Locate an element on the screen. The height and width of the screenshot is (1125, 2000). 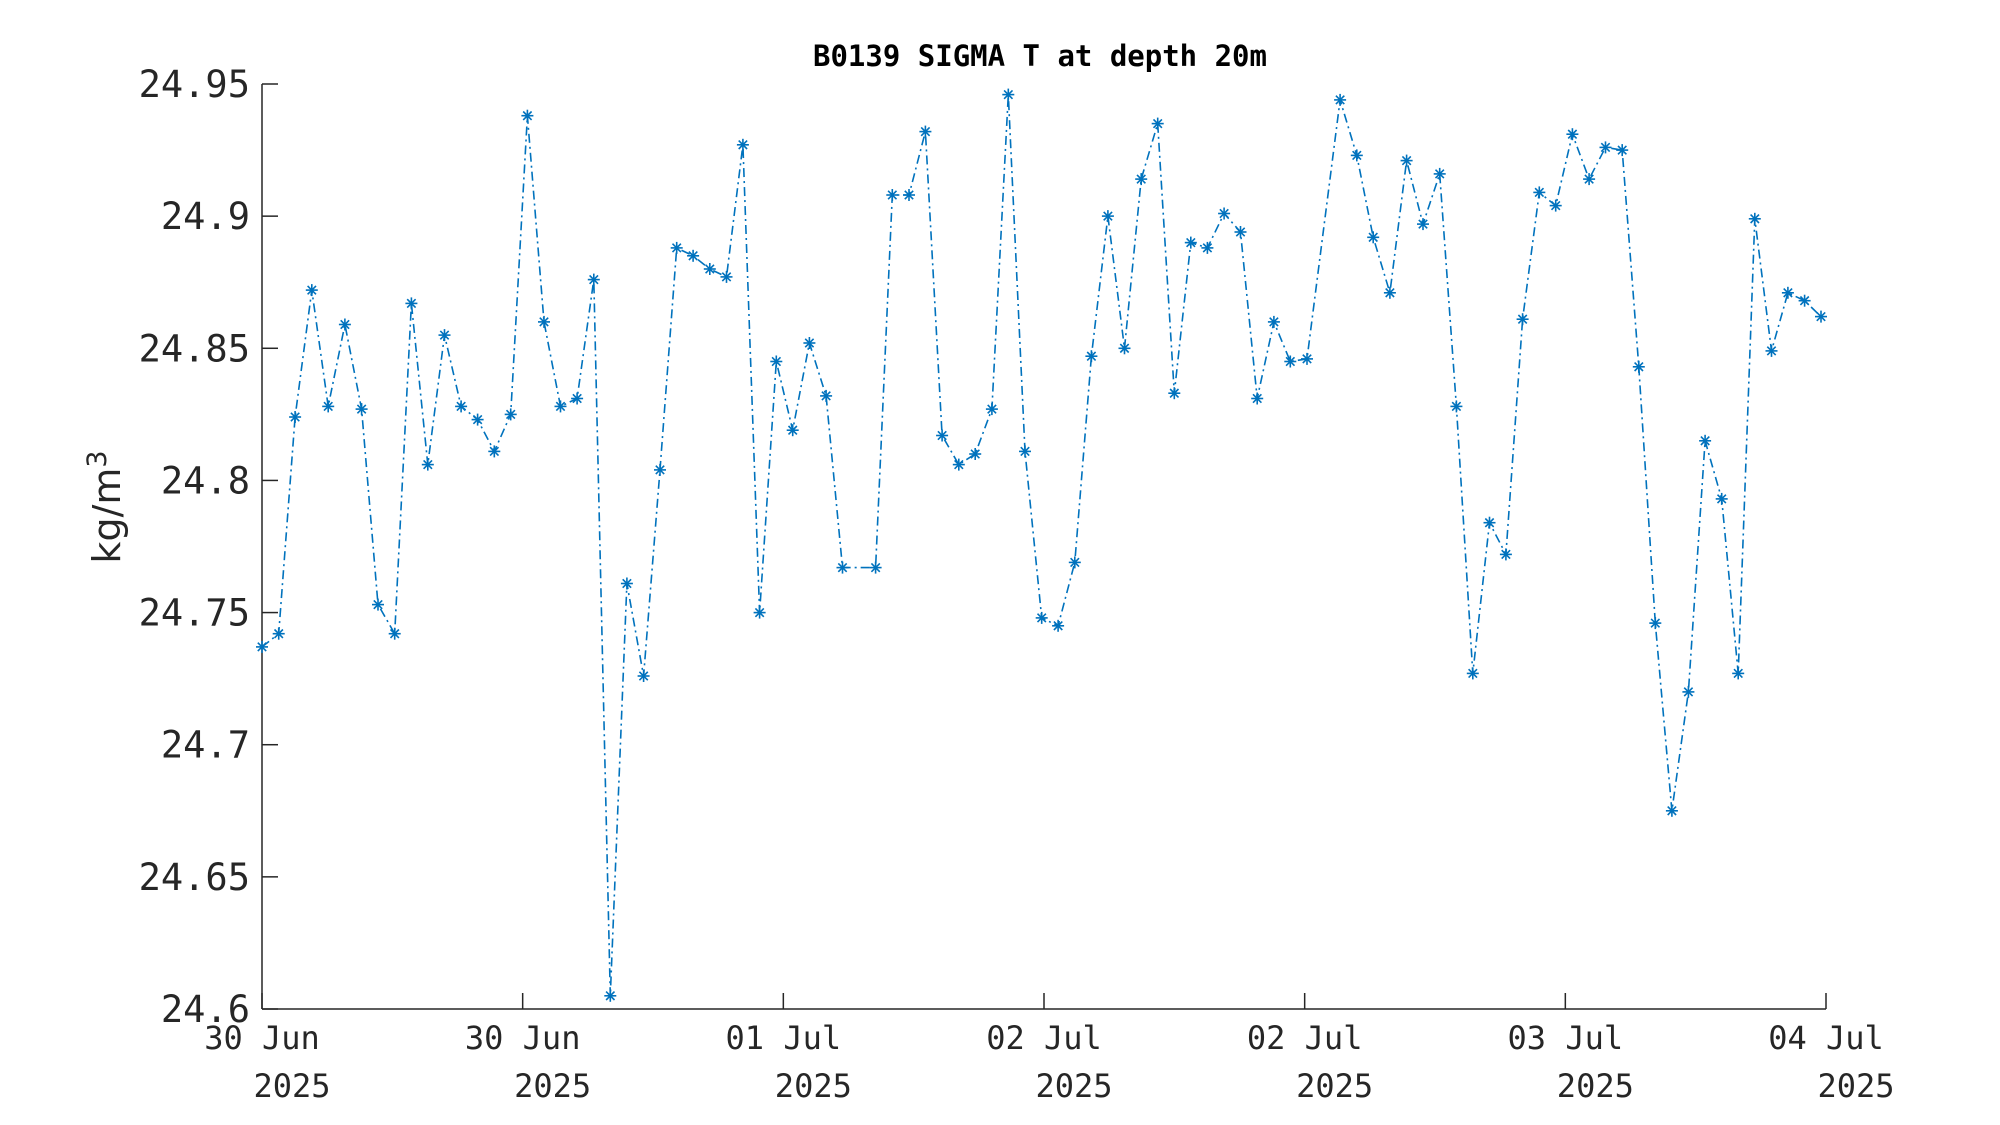
y-tick-label: 24.6 is located at coordinates (205, 1009).